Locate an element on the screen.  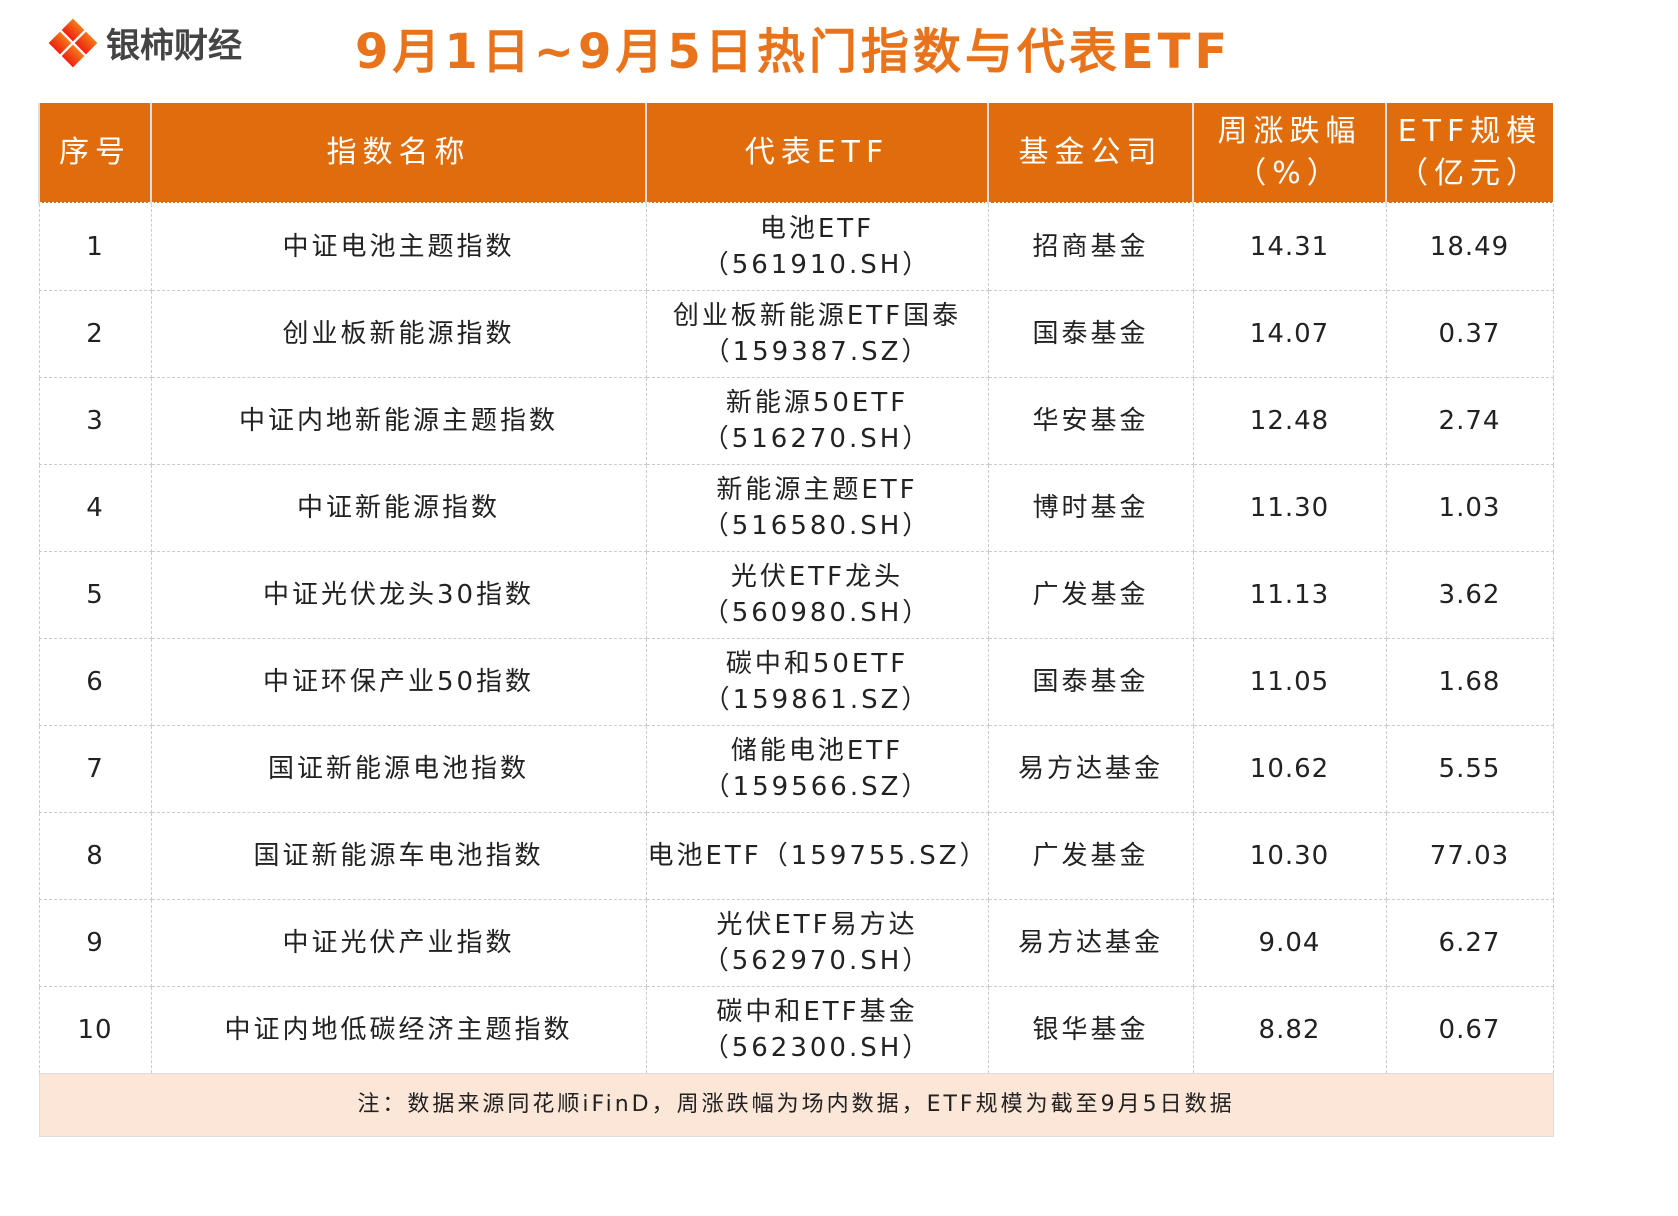
column-header: 指数名称 is located at coordinates (398, 153).